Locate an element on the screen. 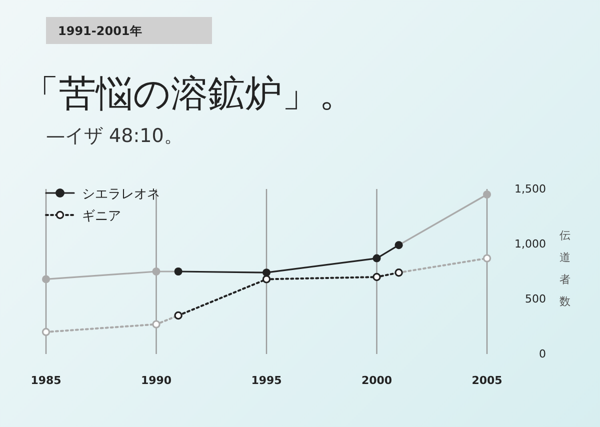 The width and height of the screenshot is (600, 427). x-tick-label: 2000 is located at coordinates (376, 380).